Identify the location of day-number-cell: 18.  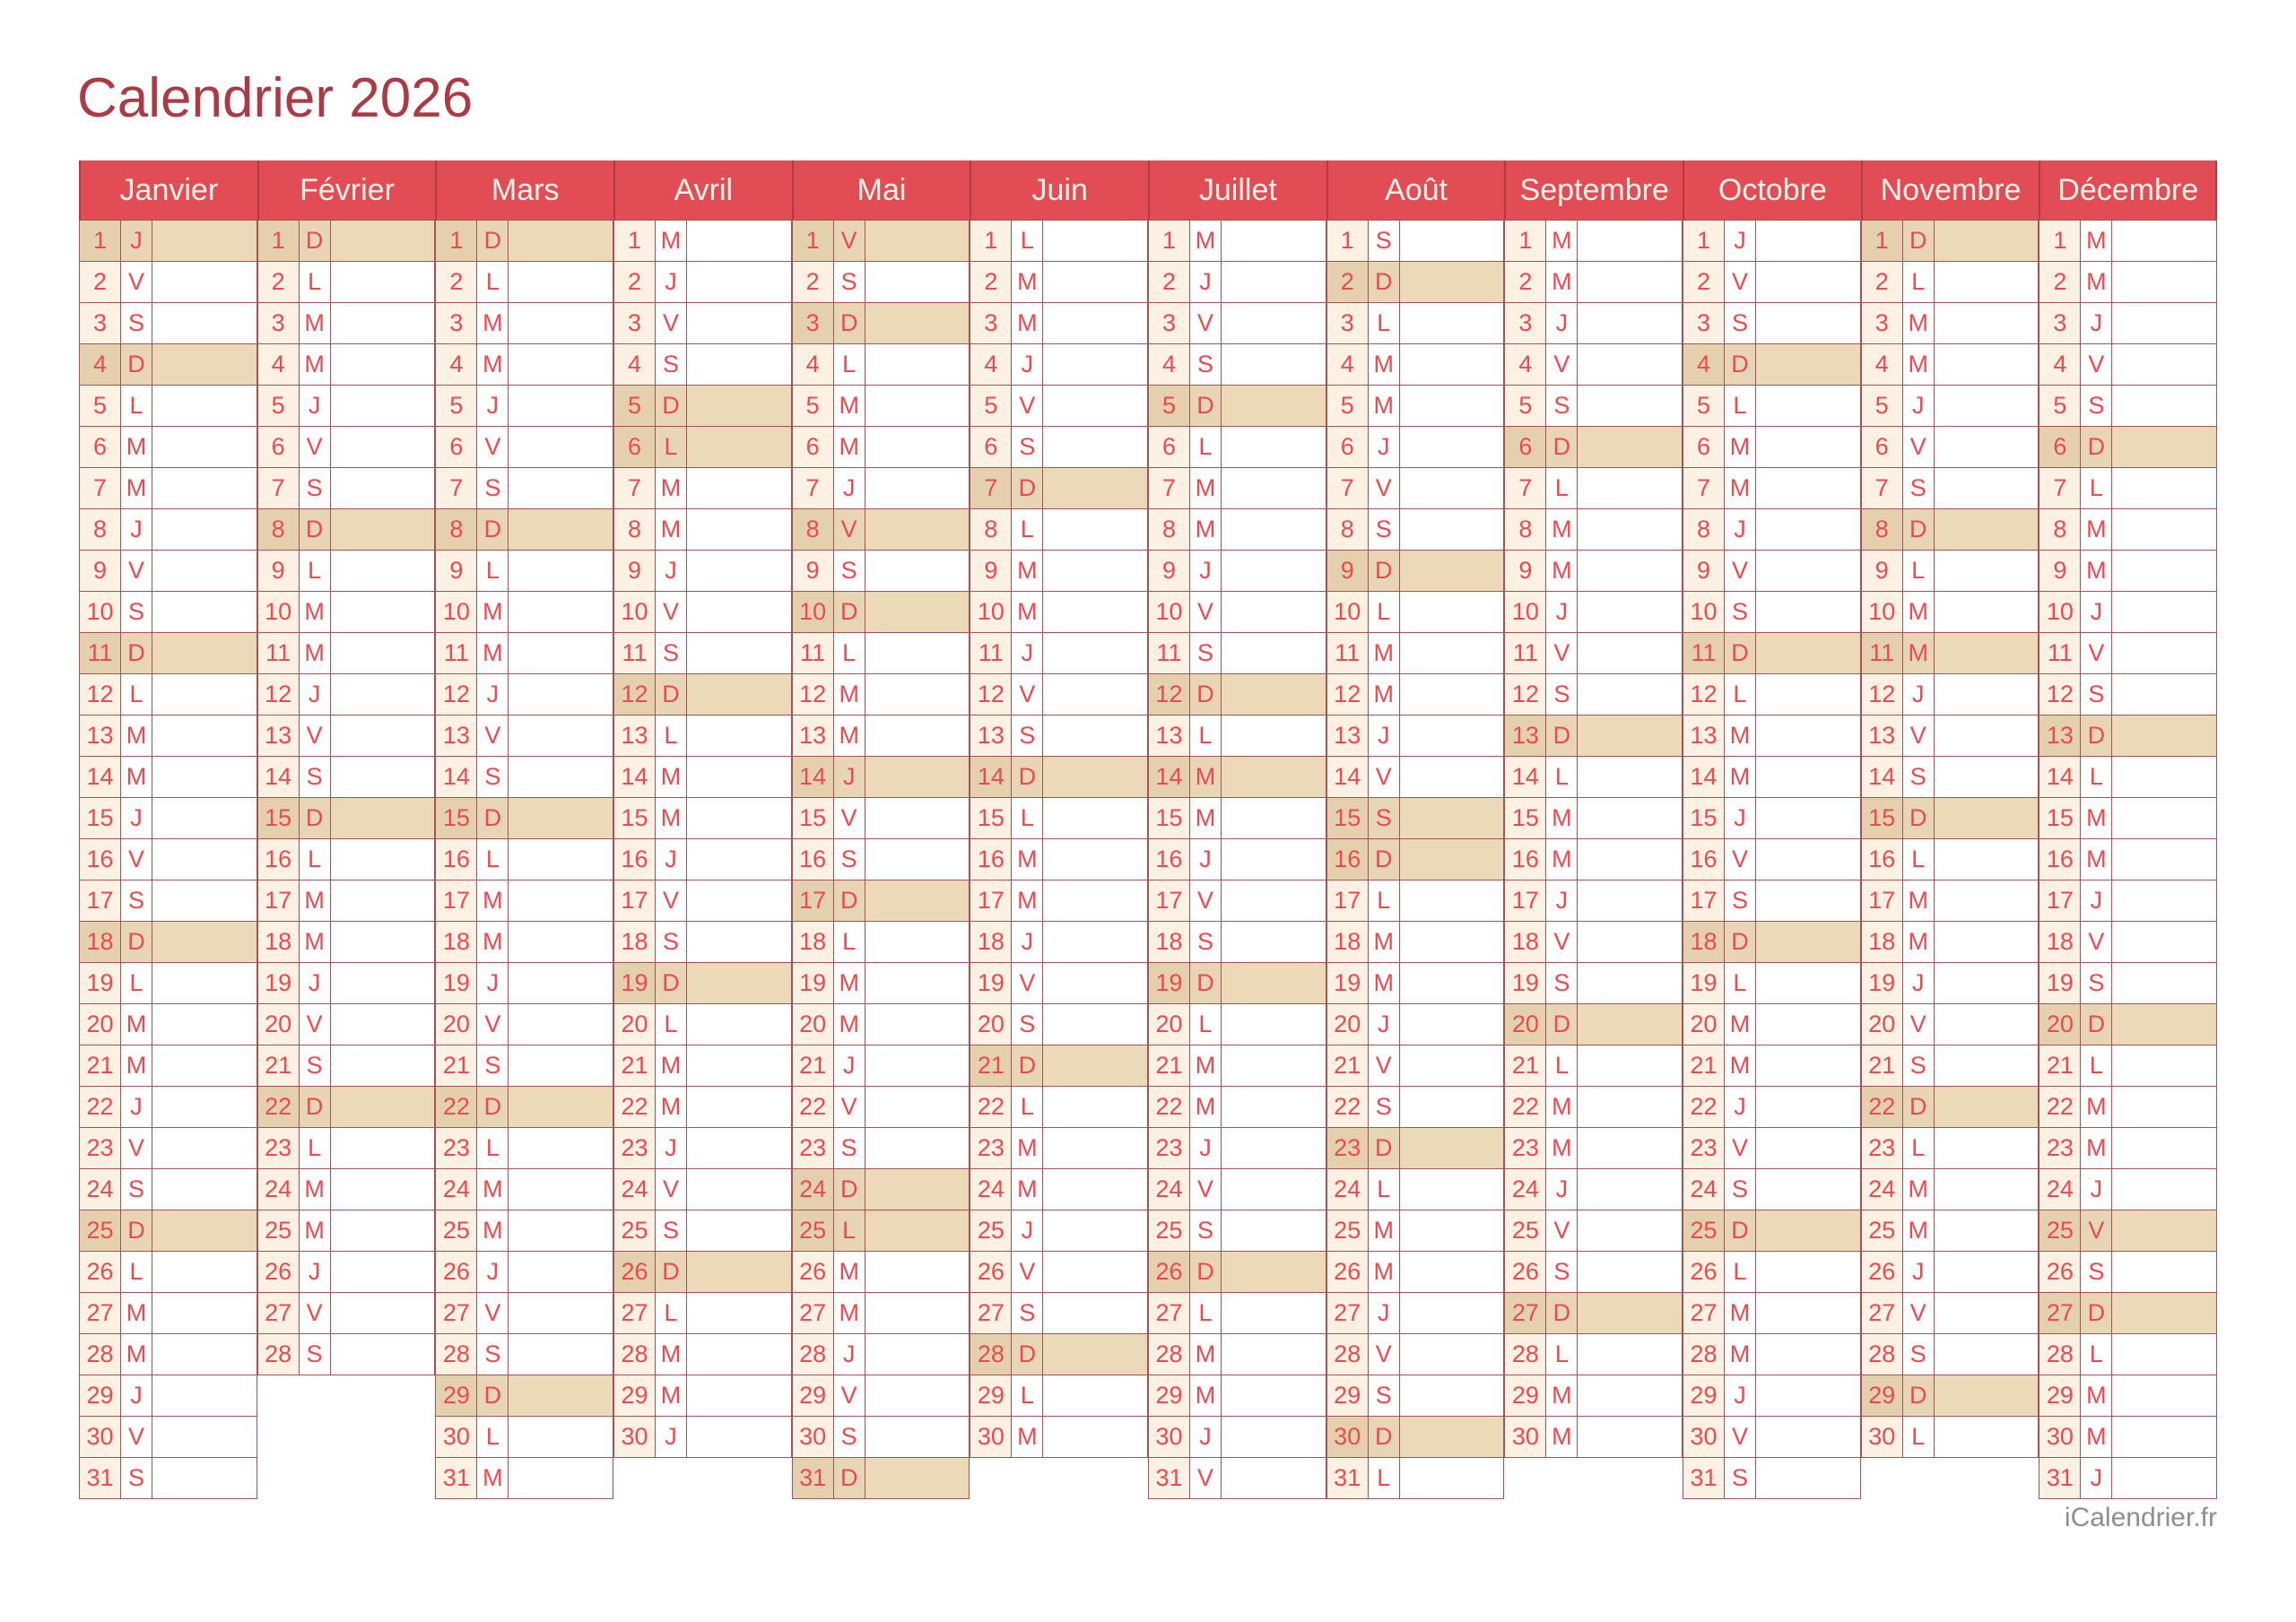
(2060, 942).